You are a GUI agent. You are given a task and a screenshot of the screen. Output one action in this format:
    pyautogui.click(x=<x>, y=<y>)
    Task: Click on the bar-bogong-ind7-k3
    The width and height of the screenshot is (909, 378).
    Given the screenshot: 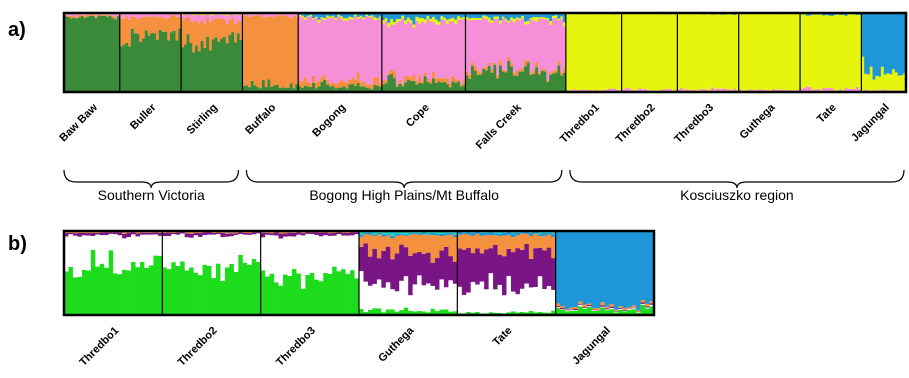 What is the action you would take?
    pyautogui.click(x=316, y=50)
    